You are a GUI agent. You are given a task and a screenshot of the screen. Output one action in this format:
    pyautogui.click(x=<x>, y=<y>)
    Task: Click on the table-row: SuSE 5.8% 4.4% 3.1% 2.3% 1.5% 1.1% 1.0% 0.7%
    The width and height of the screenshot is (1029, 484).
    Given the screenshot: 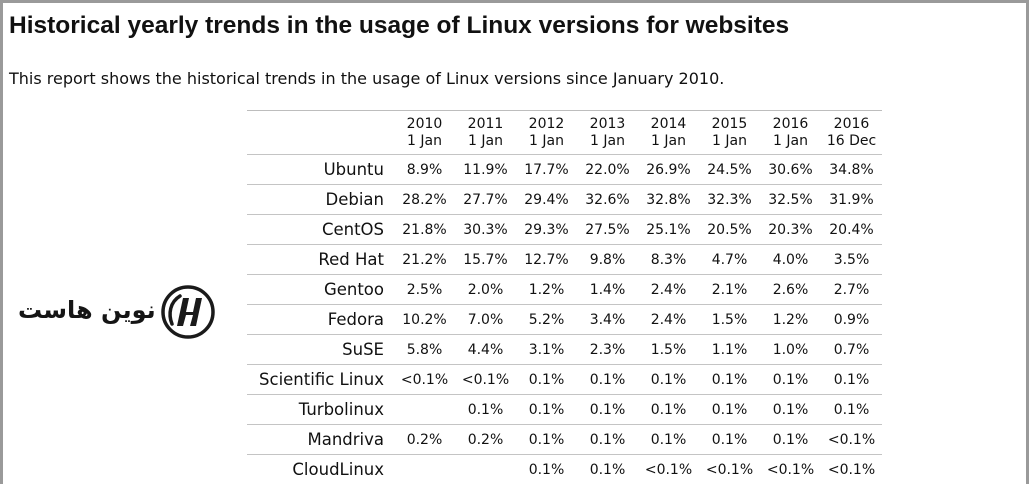 What is the action you would take?
    pyautogui.click(x=564, y=349)
    